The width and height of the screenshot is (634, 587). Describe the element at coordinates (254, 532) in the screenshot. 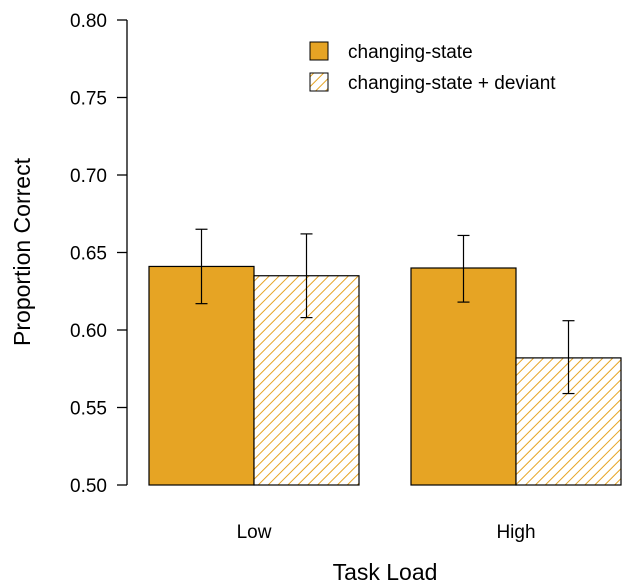

I see `x-tick-label-low: Low` at that location.